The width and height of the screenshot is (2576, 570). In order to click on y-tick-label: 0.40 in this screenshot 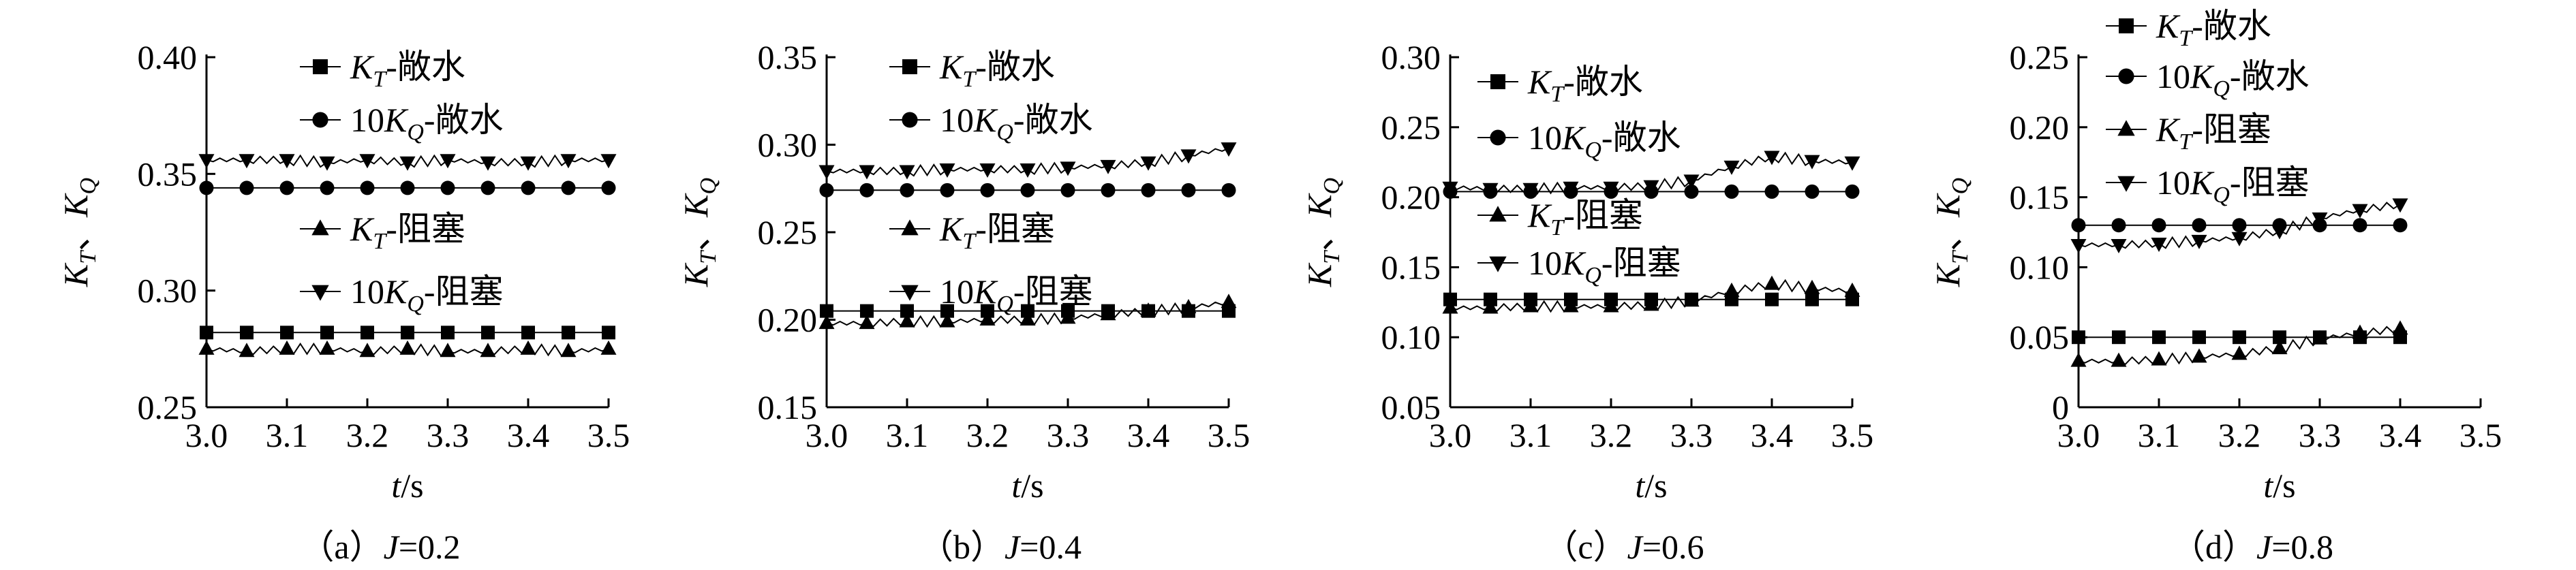, I will do `click(168, 57)`.